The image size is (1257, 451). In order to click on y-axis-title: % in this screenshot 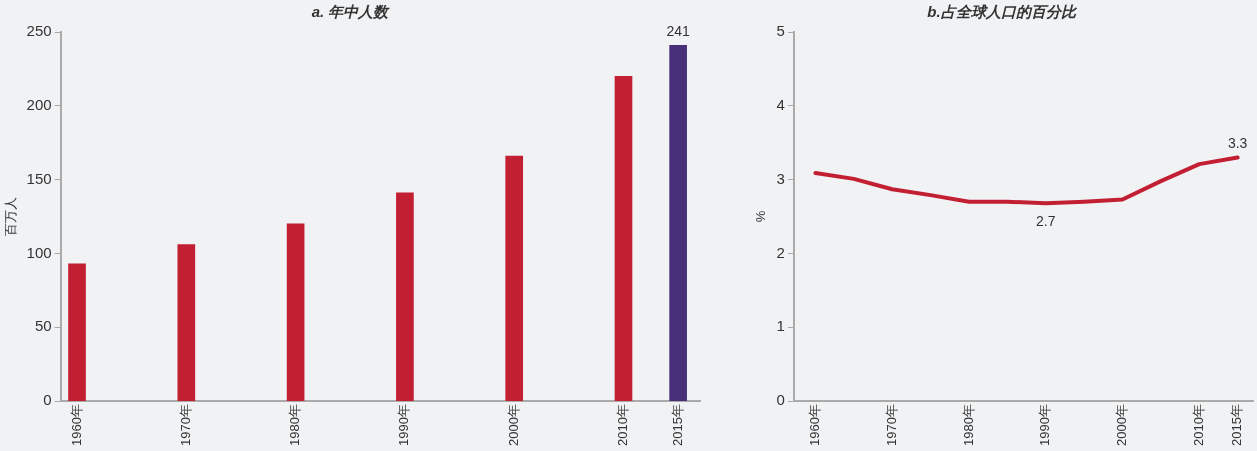, I will do `click(761, 216)`.